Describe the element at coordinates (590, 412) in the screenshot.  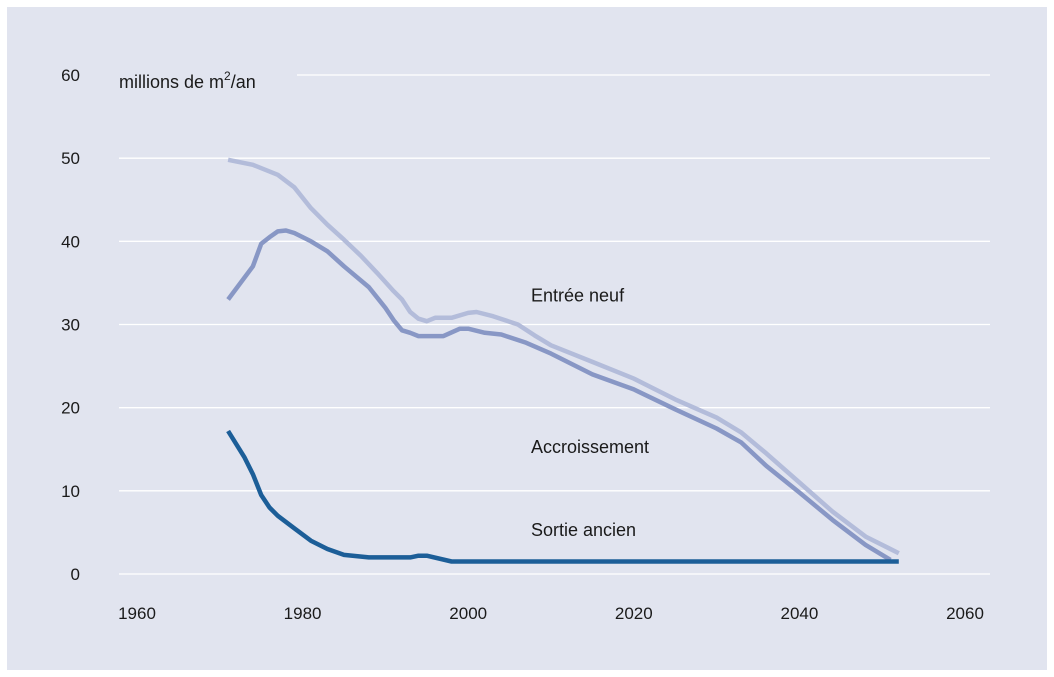
I see `series-annotations: Entrée neuf Accroissement Sortie ancien` at that location.